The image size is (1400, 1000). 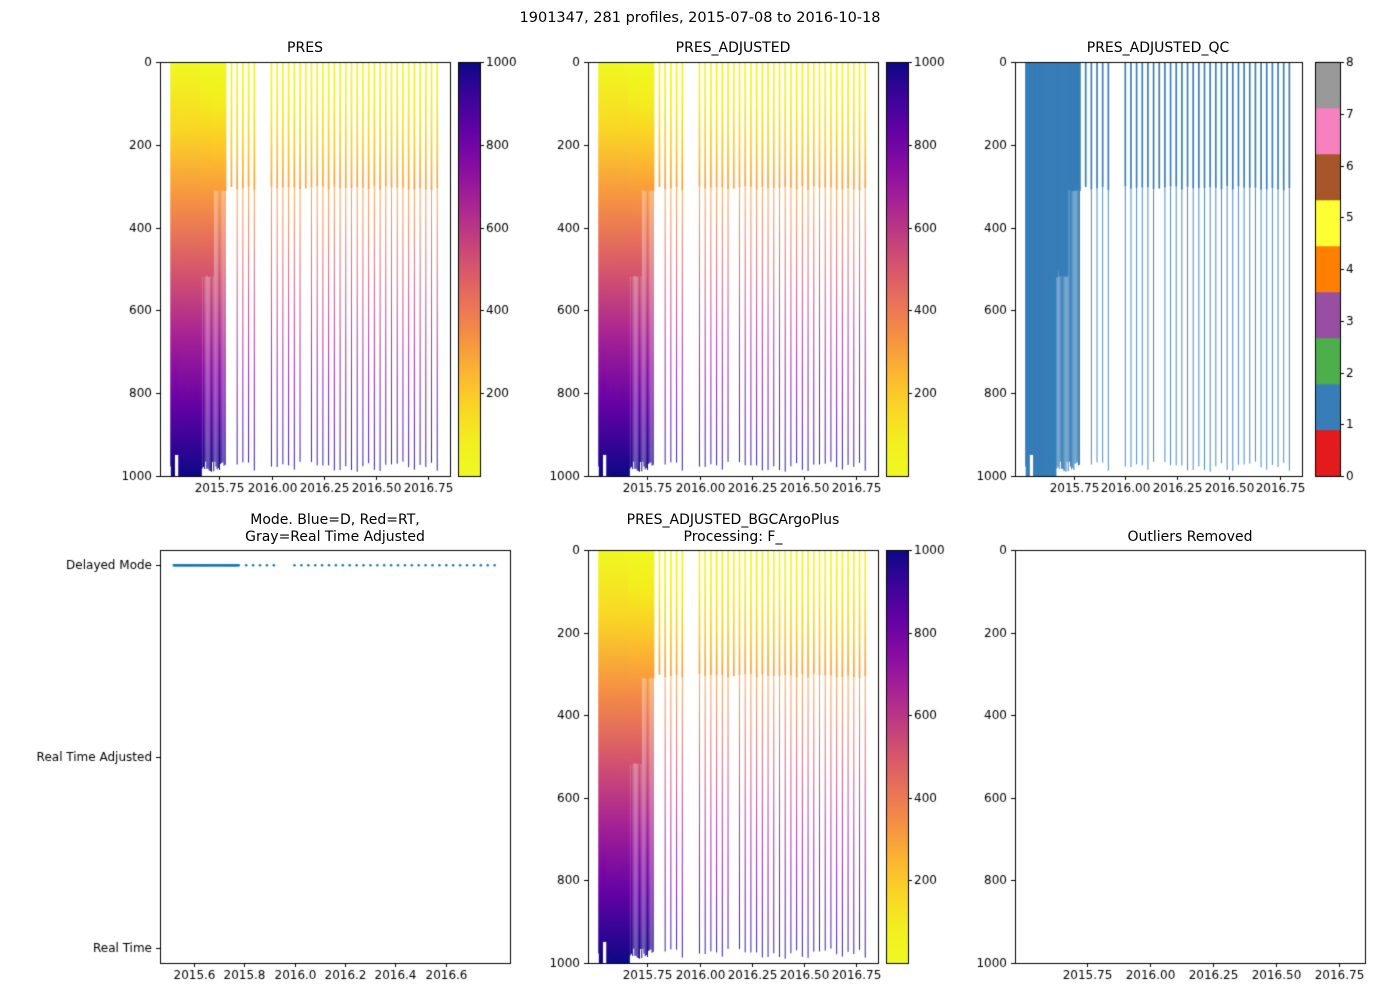 I want to click on subplot-title-pres: PRES, so click(x=305, y=48).